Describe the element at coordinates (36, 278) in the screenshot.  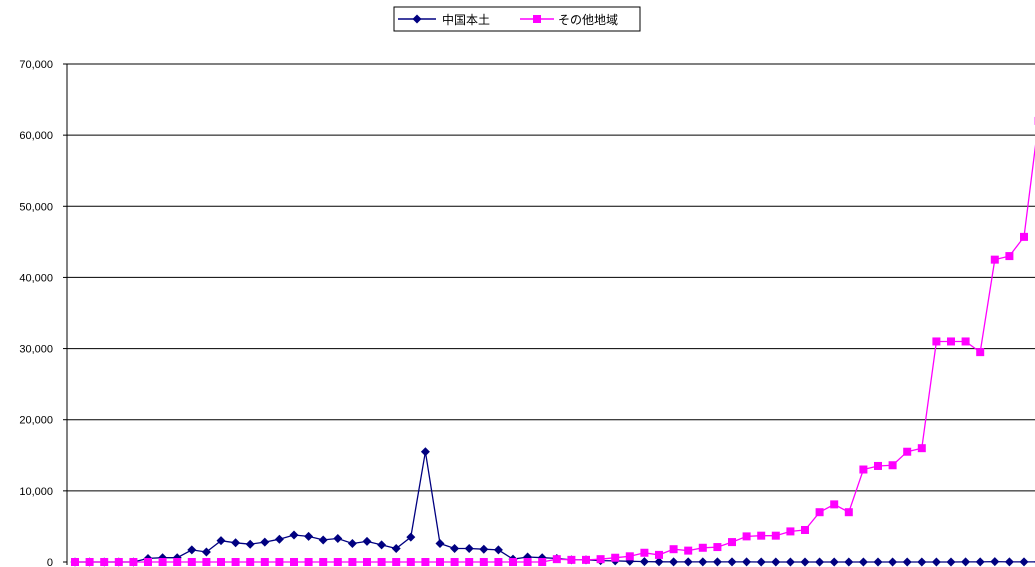
I see `y-tick-label: 40,000` at that location.